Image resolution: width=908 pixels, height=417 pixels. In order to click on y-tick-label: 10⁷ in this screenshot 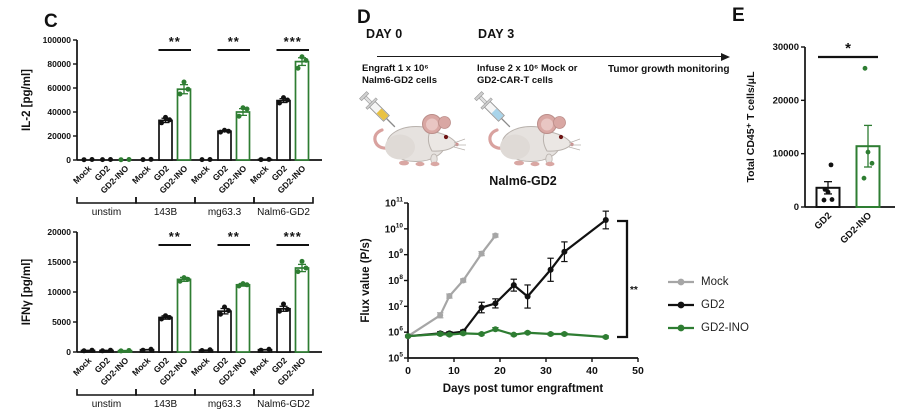, I will do `click(395, 306)`.